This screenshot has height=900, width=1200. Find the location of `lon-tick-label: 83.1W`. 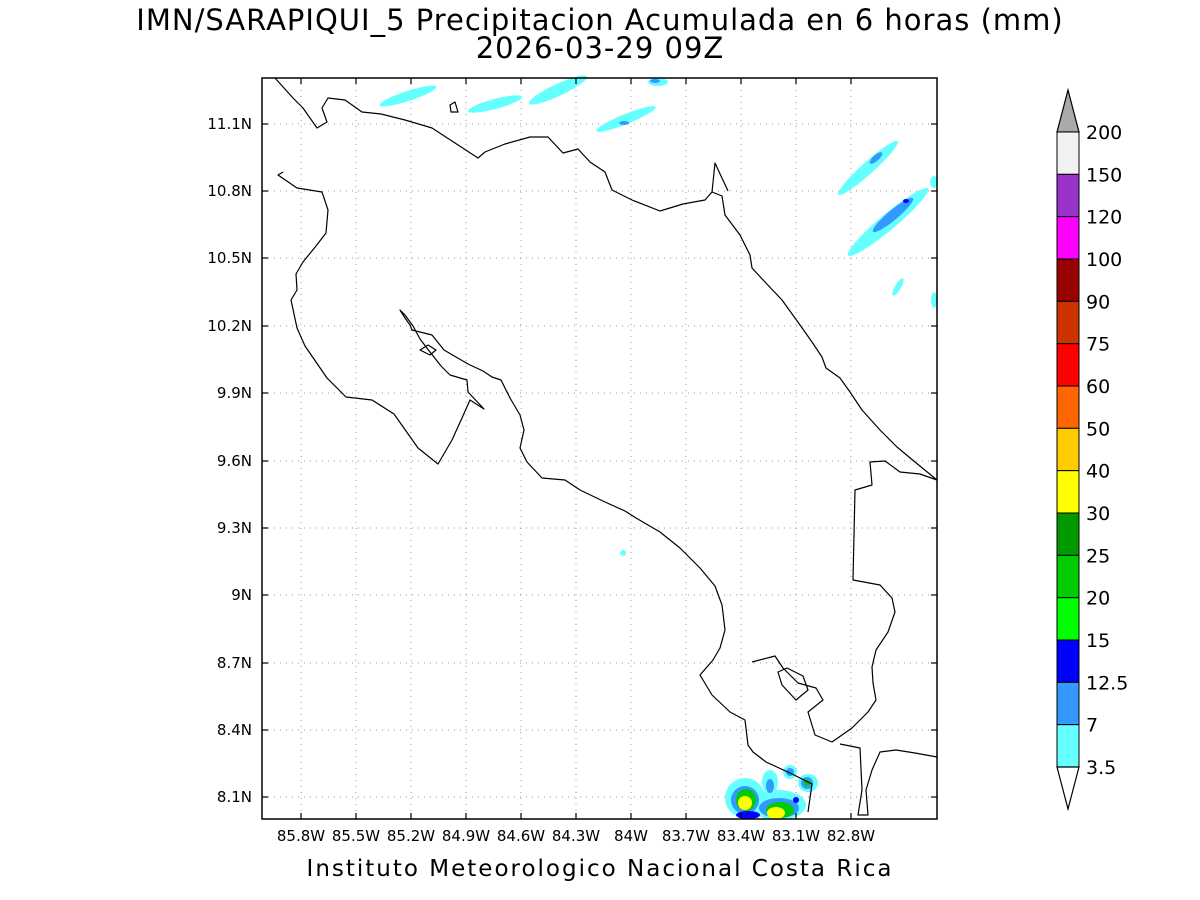

lon-tick-label: 83.1W is located at coordinates (796, 836).